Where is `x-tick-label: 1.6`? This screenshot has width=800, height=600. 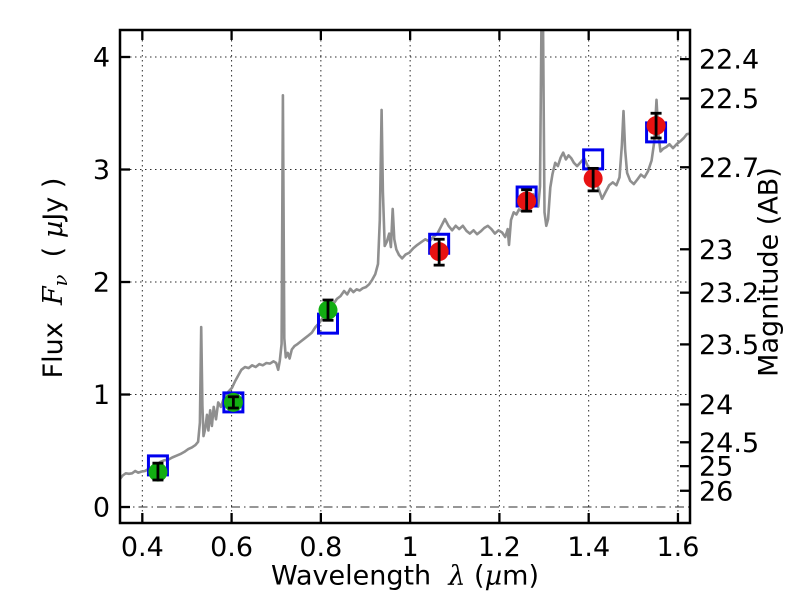
x-tick-label: 1.6 is located at coordinates (677, 547).